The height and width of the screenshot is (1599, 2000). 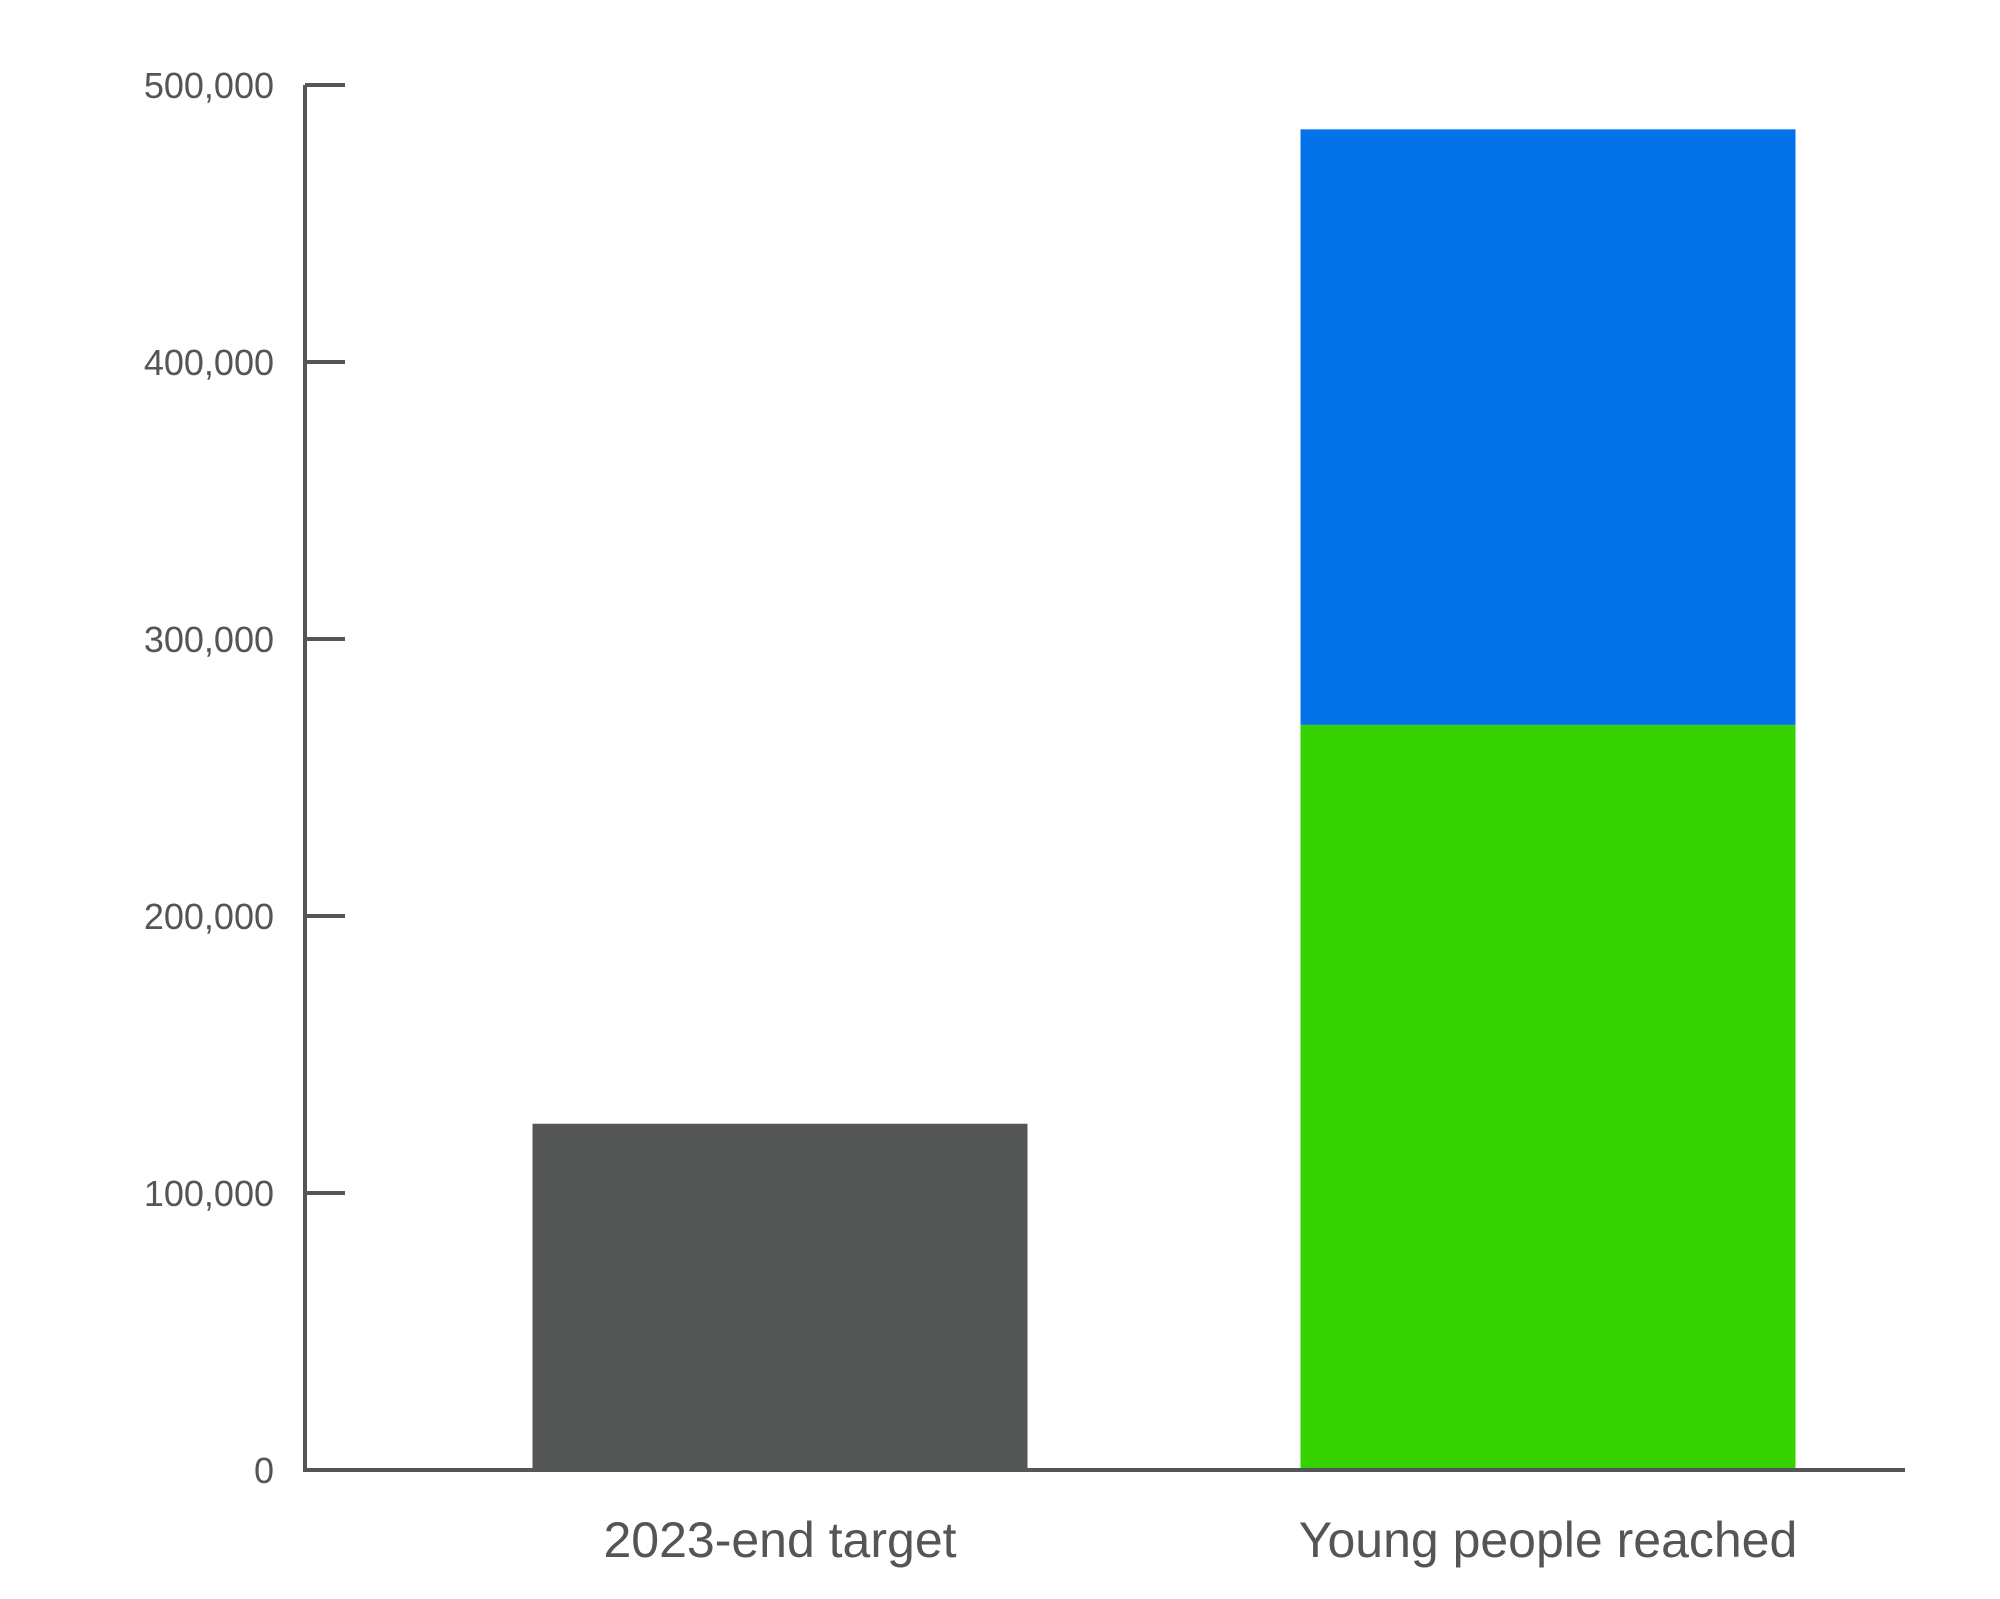 I want to click on x-category-label: Young people reached, so click(x=1548, y=1540).